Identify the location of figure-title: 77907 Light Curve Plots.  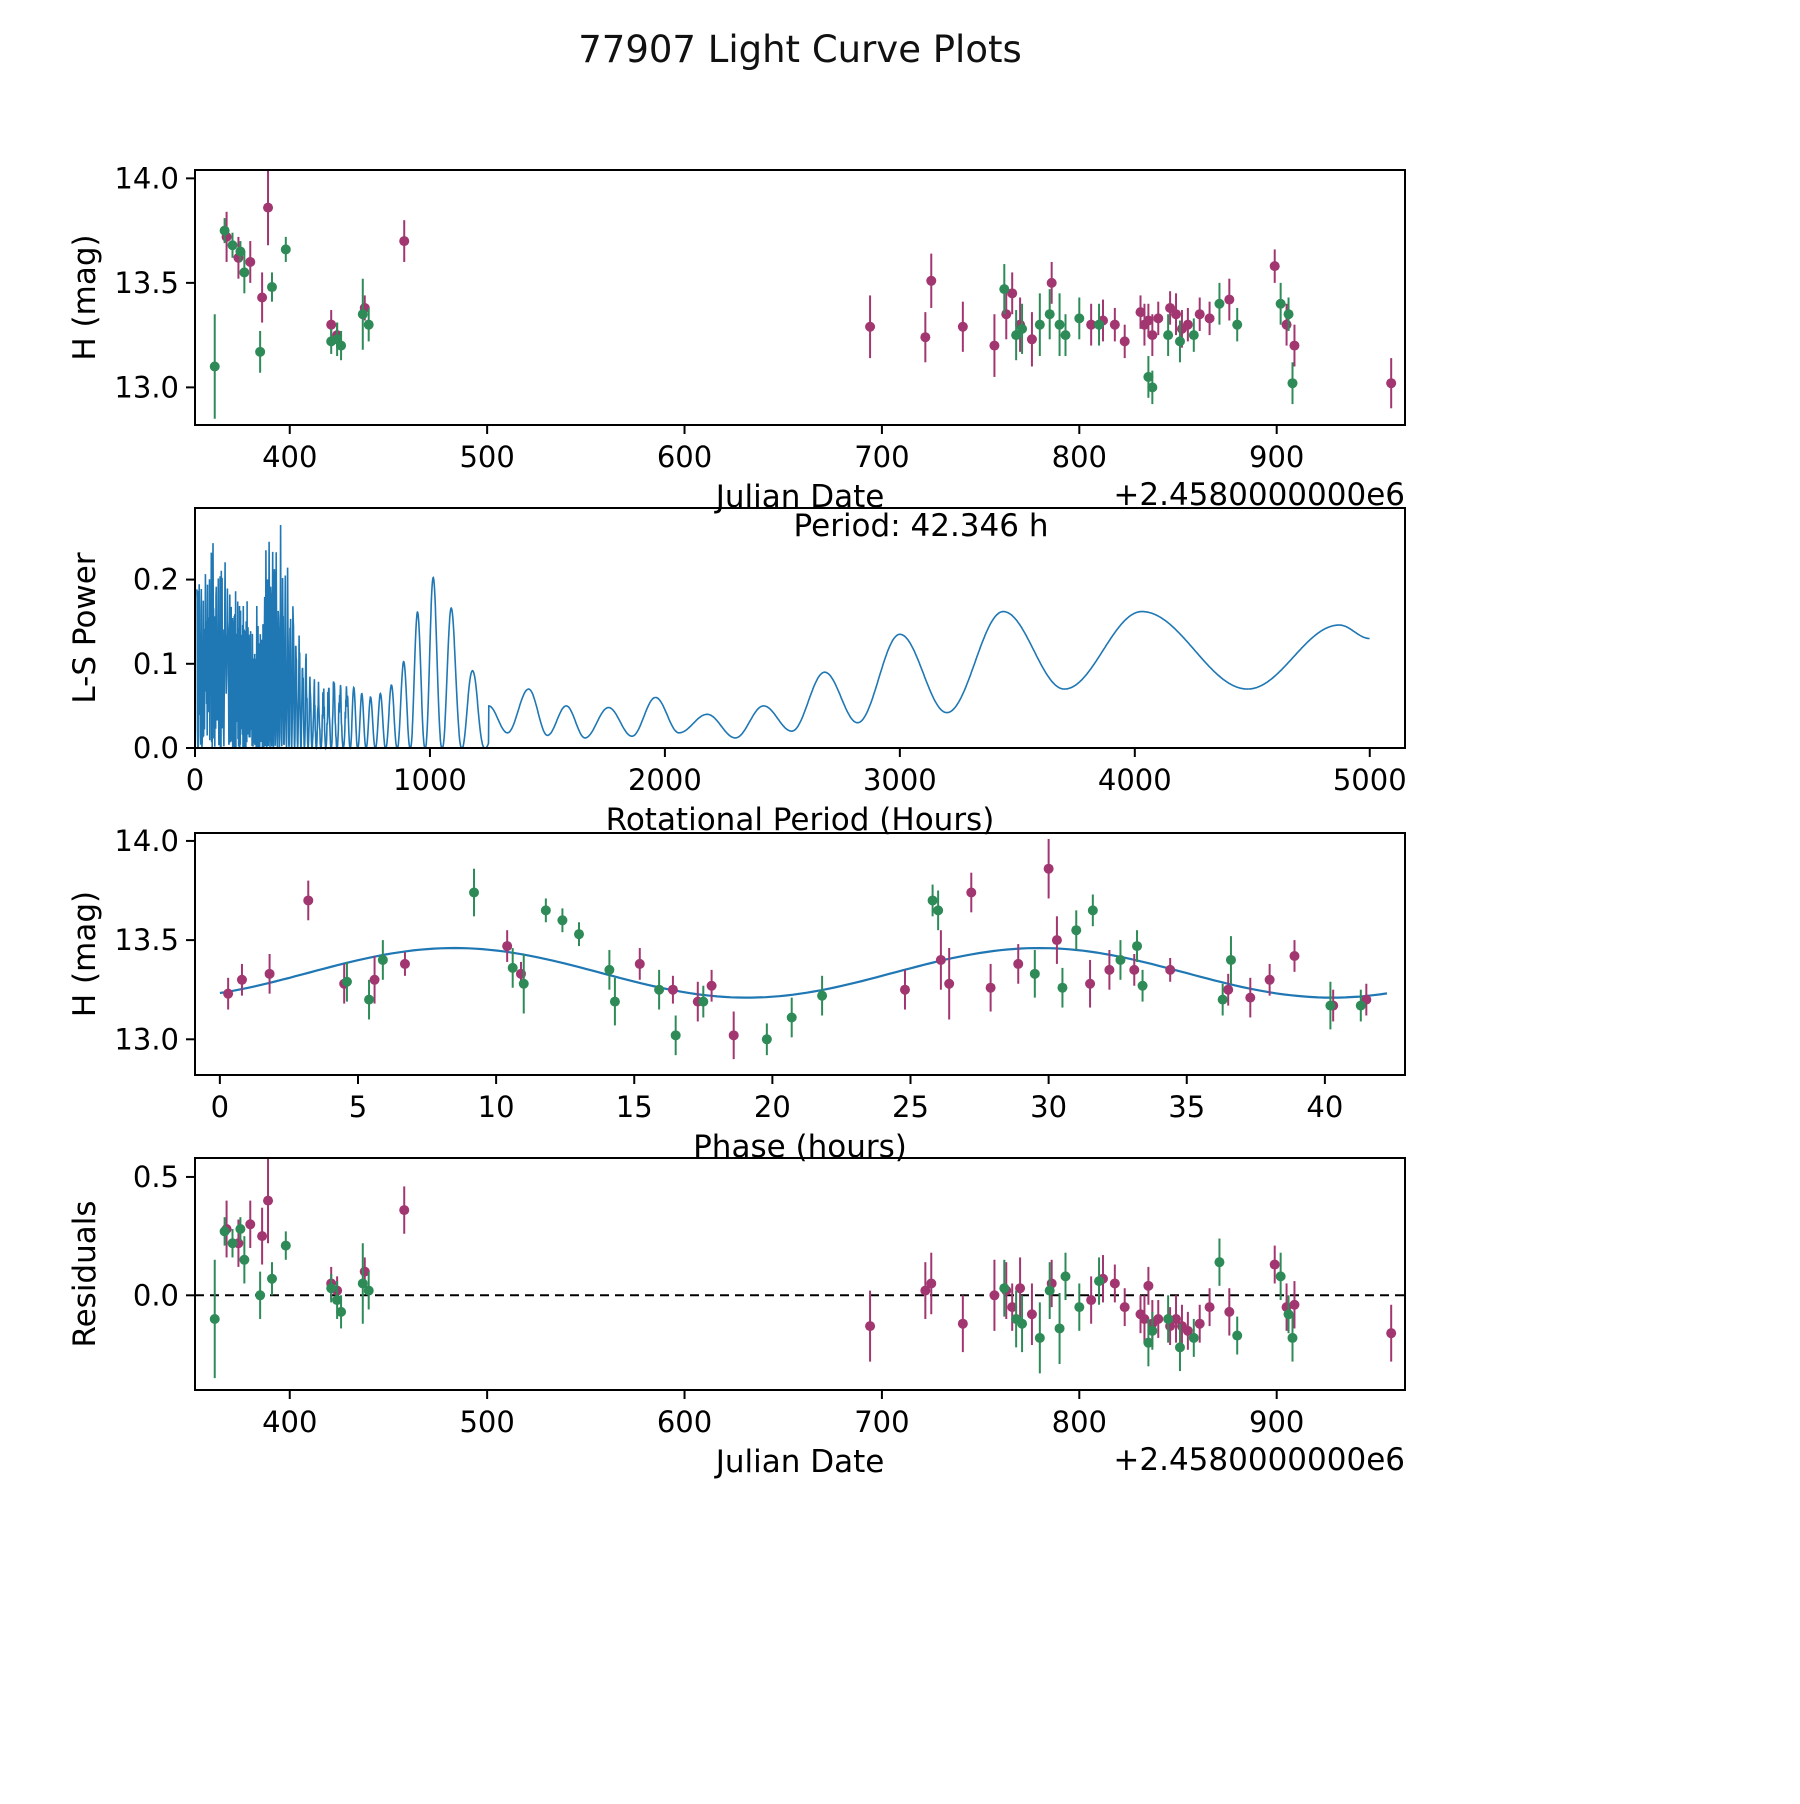
(800, 49).